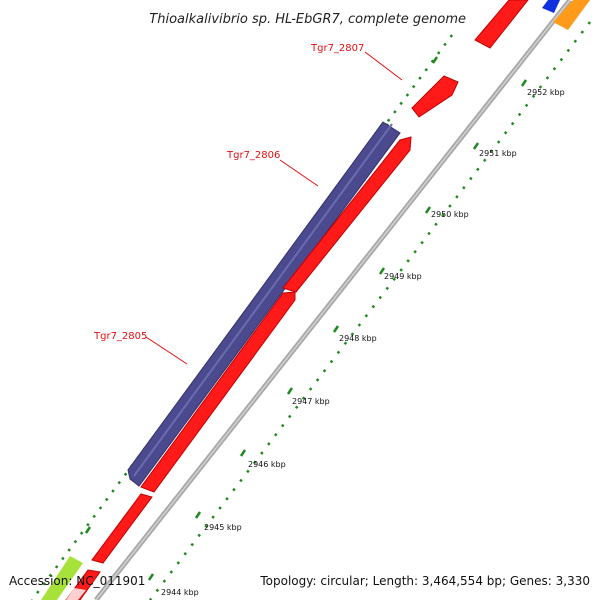  What do you see at coordinates (253, 155) in the screenshot?
I see `gene-label-tgr7-2806: Tgr7_2806` at bounding box center [253, 155].